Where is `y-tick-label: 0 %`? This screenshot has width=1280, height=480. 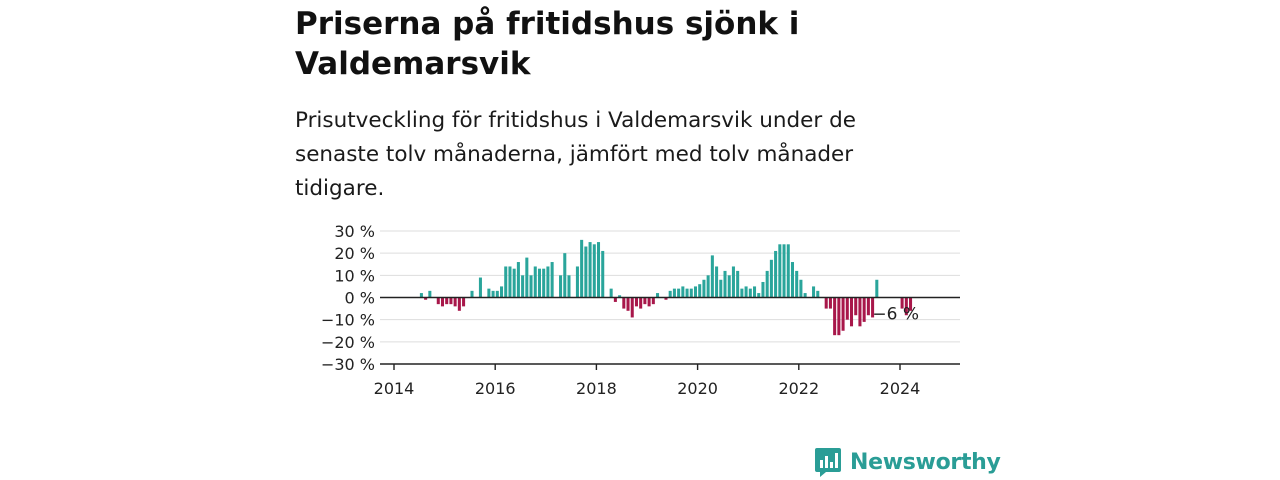
y-tick-label: 0 % is located at coordinates (360, 298).